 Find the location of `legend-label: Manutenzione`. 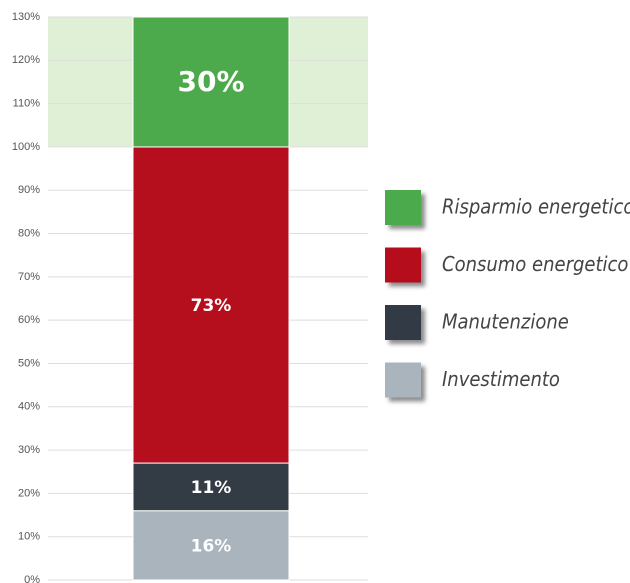

legend-label: Manutenzione is located at coordinates (505, 322).